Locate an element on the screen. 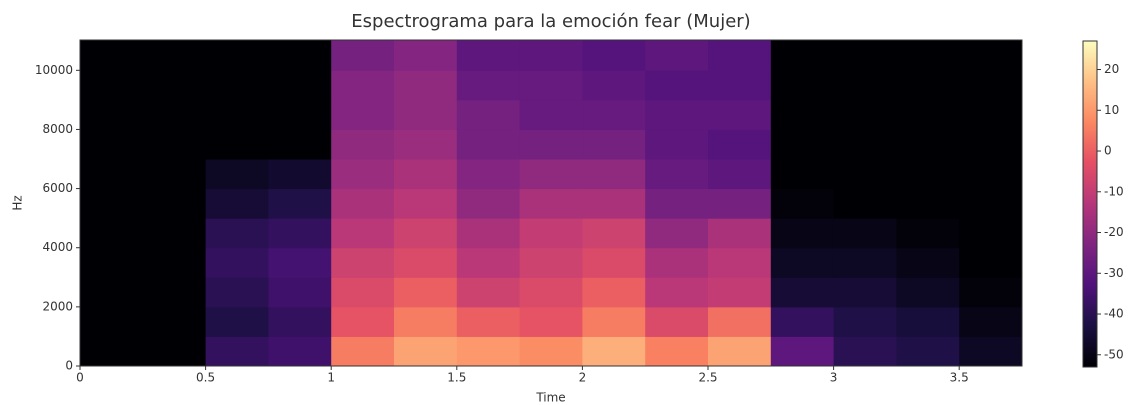 Image resolution: width=1131 pixels, height=405 pixels. x-tick-label: 2.5 is located at coordinates (707, 378).